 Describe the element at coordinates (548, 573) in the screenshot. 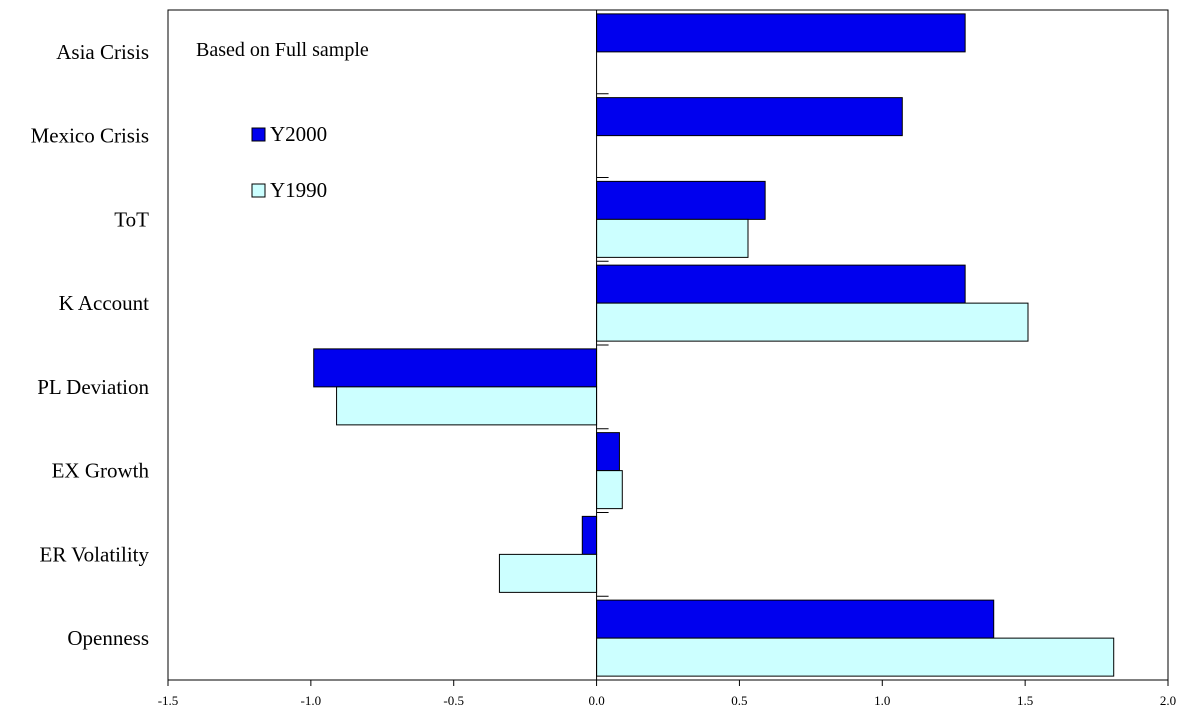

I see `bar-y1990-er-volatility` at that location.